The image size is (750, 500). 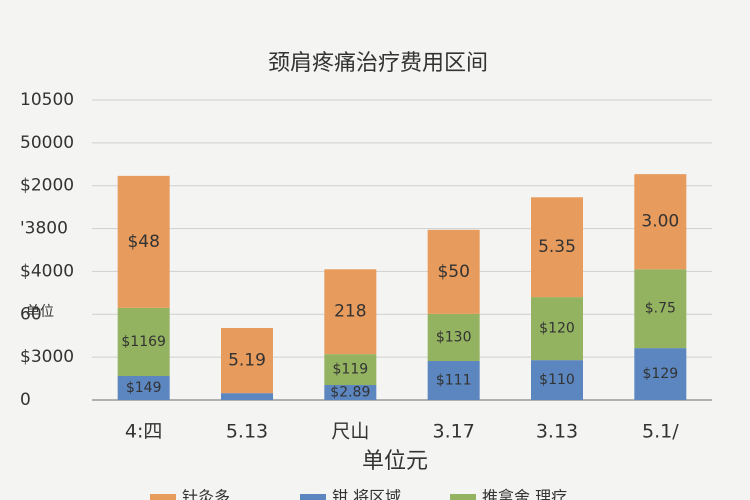 I want to click on data-label: 3.00, so click(x=660, y=222).